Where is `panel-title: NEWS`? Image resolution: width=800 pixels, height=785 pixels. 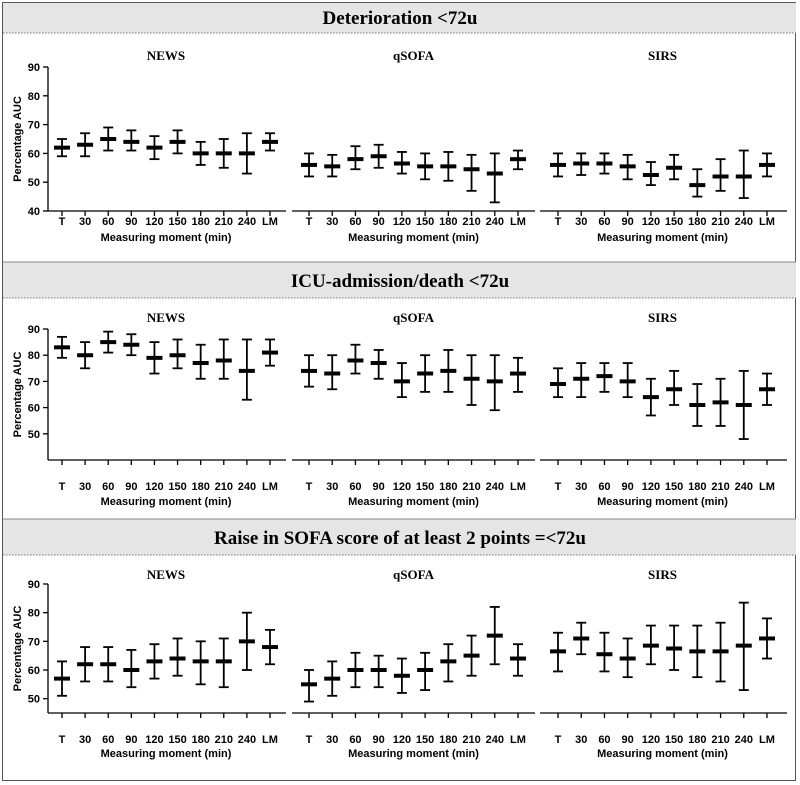
panel-title: NEWS is located at coordinates (166, 55).